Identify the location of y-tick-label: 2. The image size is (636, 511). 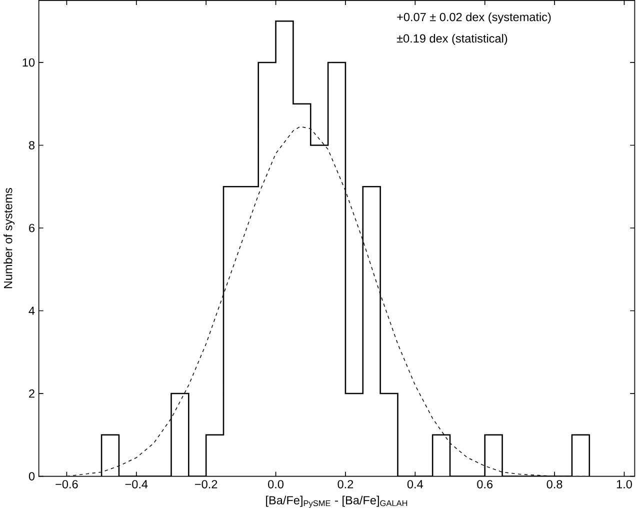
(31, 393).